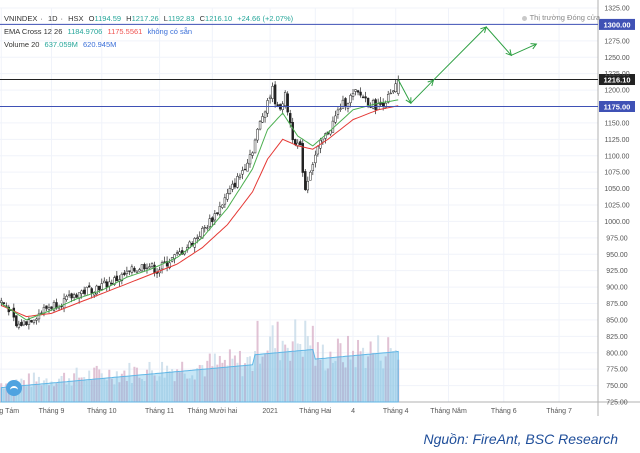 The height and width of the screenshot is (453, 640). I want to click on volume-average-area, so click(199, 375).